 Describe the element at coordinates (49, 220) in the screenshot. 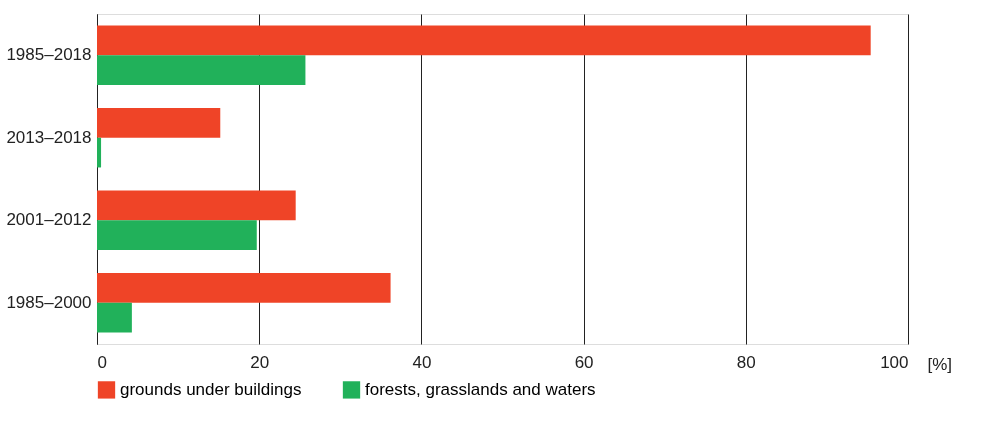

I see `y-tick-label: 2001–2012` at that location.